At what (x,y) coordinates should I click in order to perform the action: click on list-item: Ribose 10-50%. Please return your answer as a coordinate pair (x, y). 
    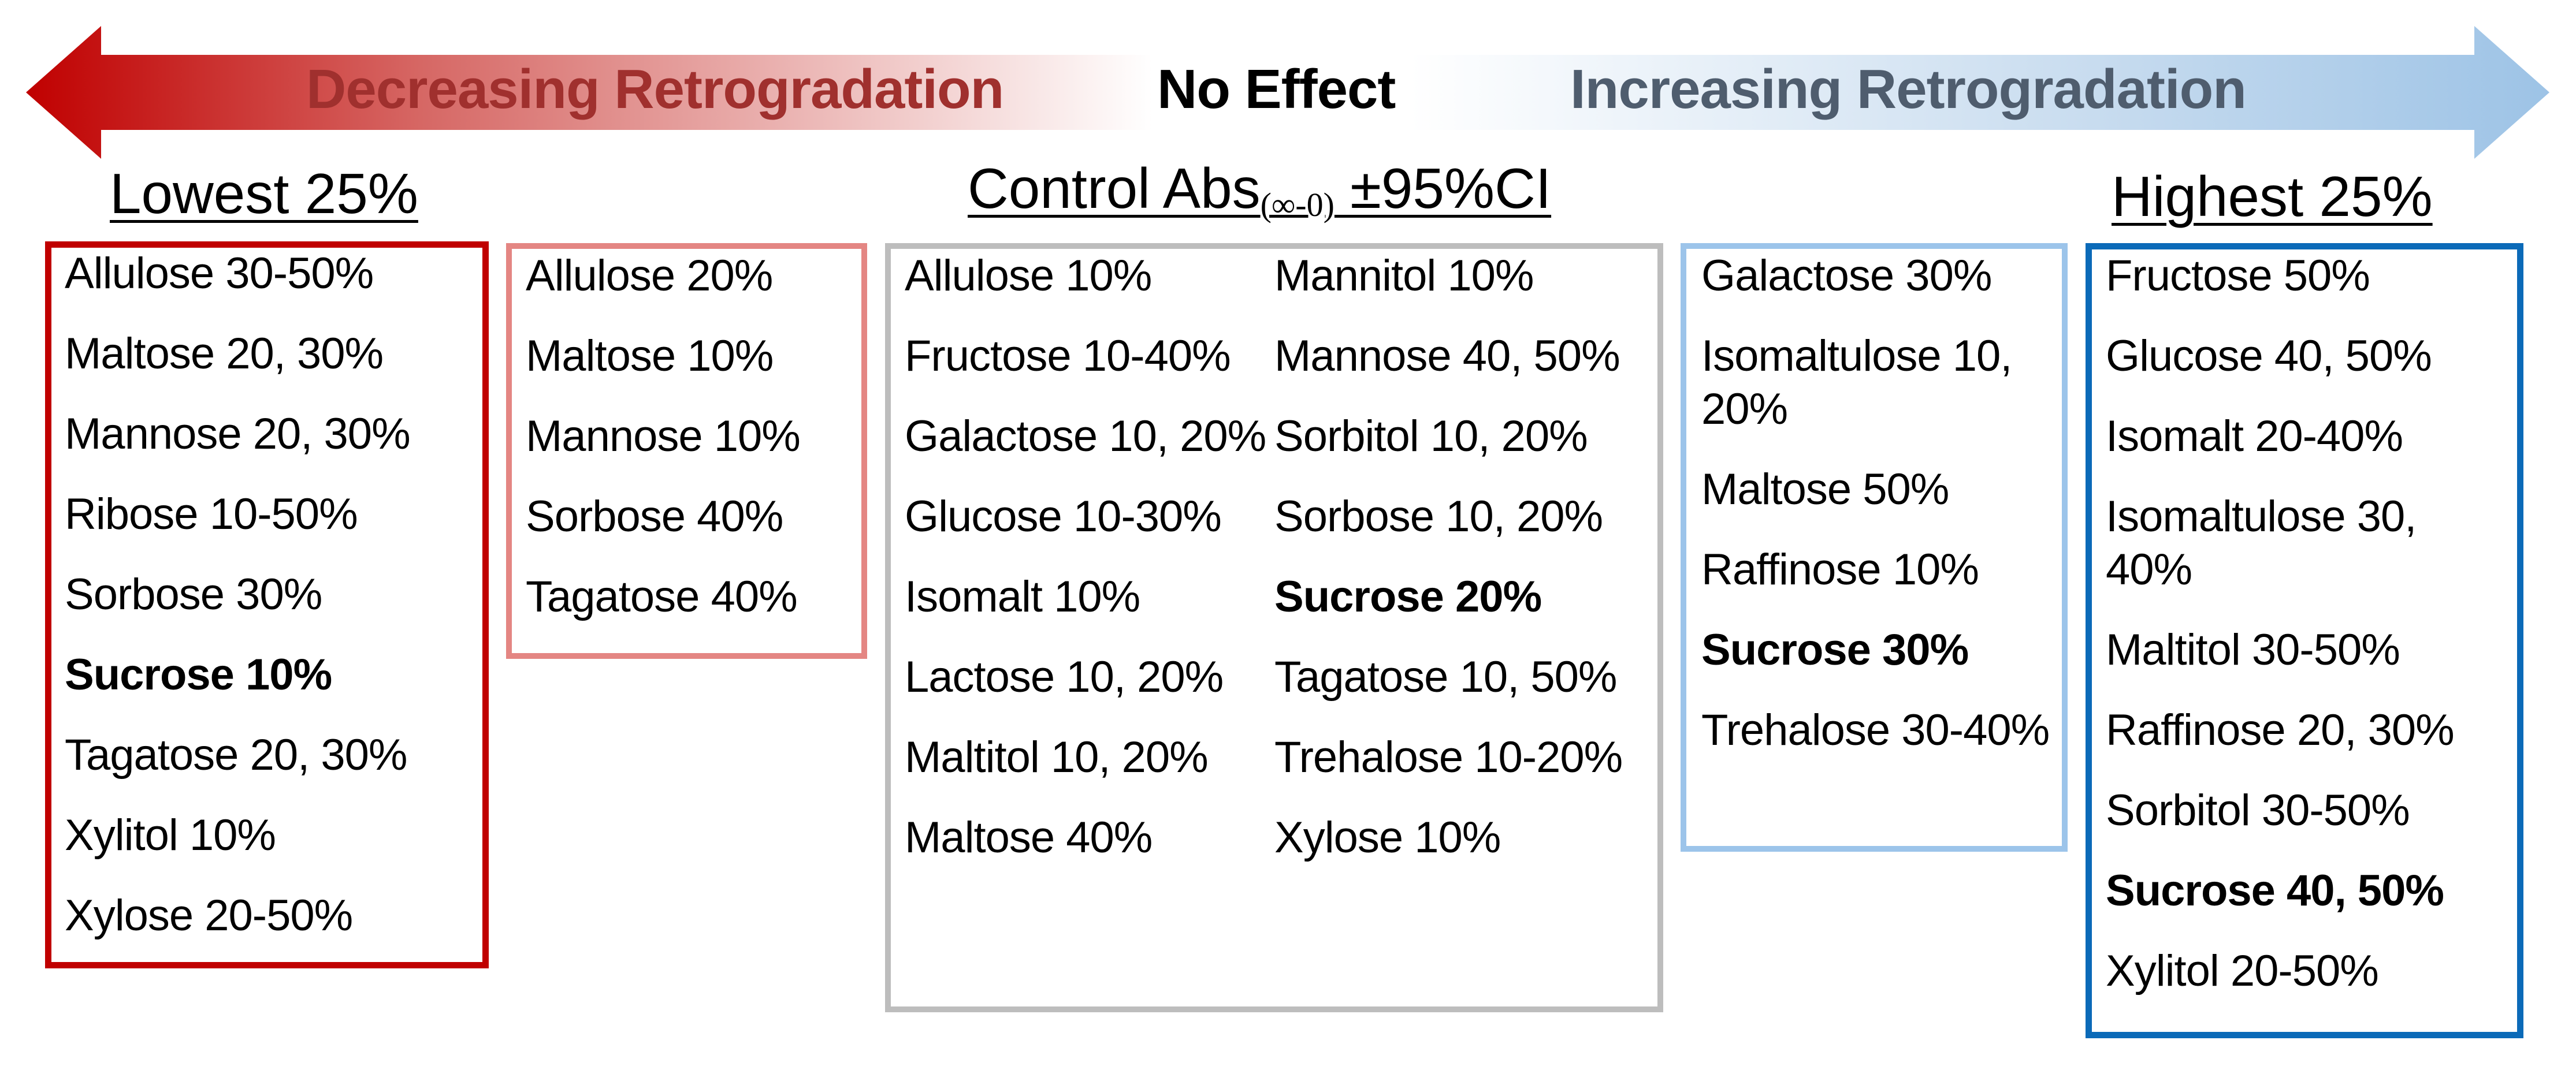
    Looking at the image, I should click on (211, 514).